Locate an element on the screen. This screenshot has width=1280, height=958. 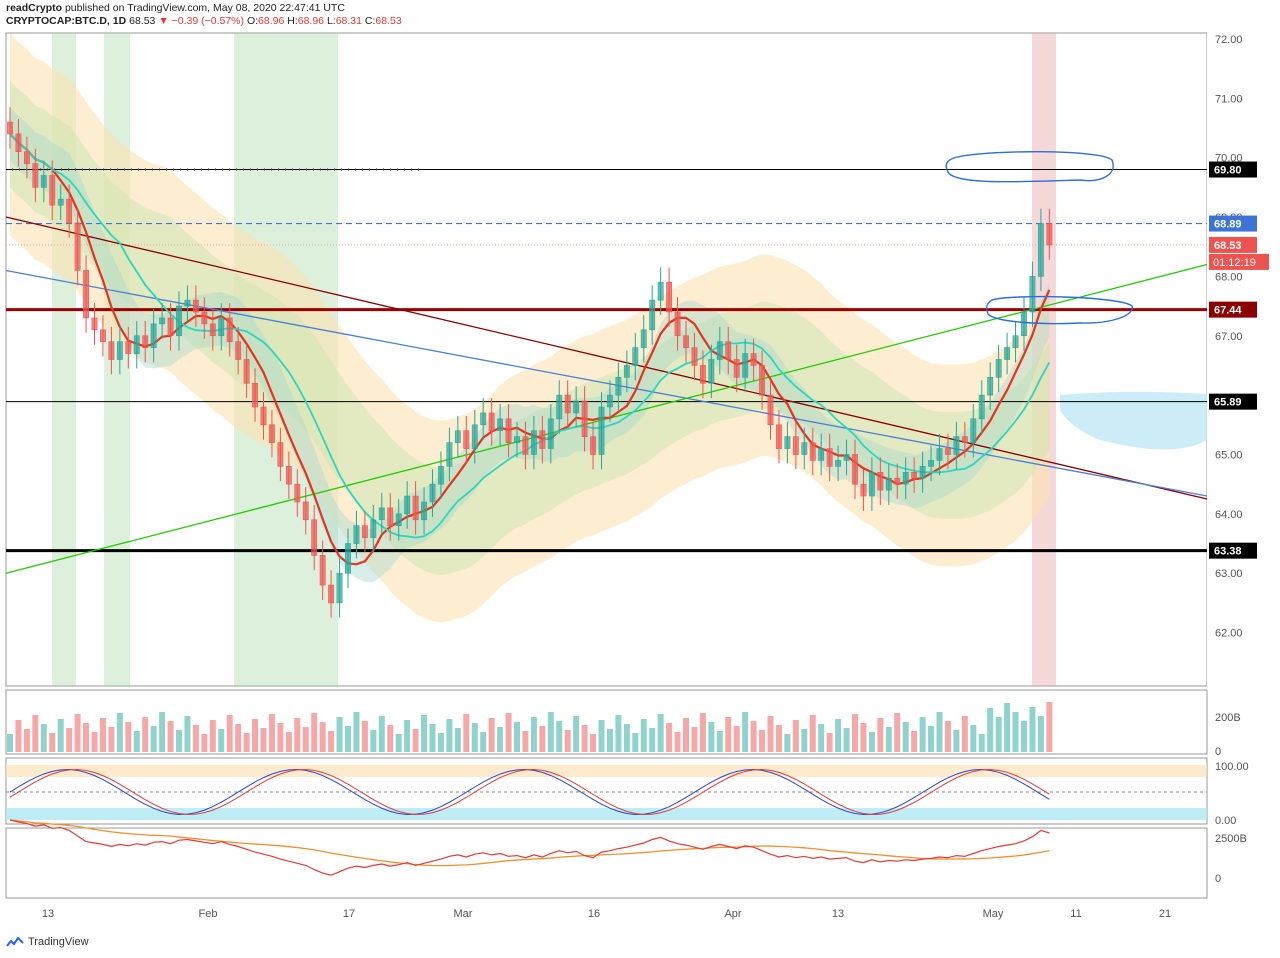
price-label-5: 63.38 is located at coordinates (1228, 552).